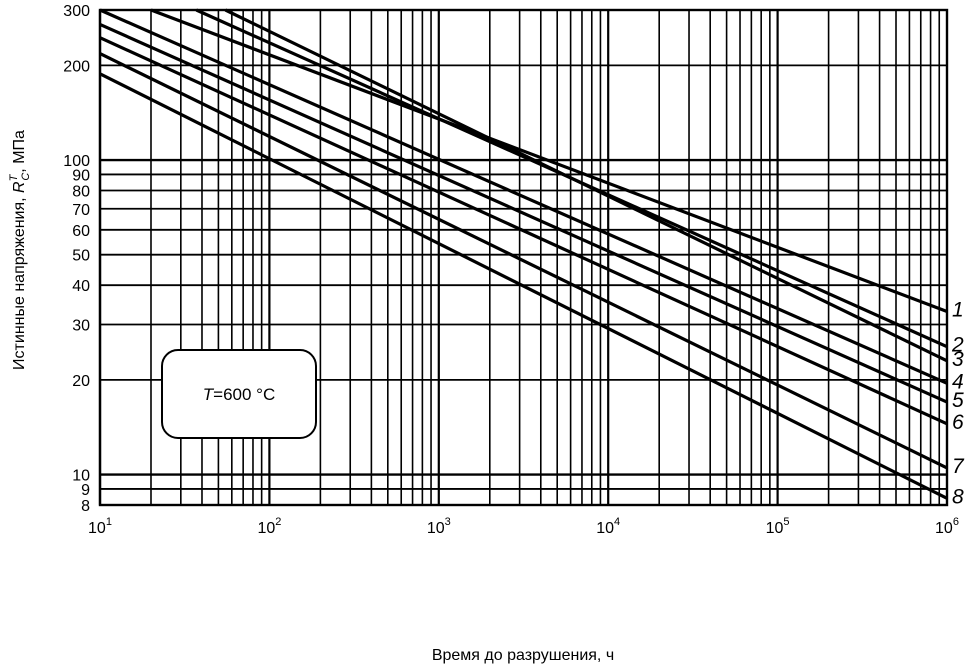 The image size is (976, 670). What do you see at coordinates (957, 345) in the screenshot?
I see `series-label-2: 2` at bounding box center [957, 345].